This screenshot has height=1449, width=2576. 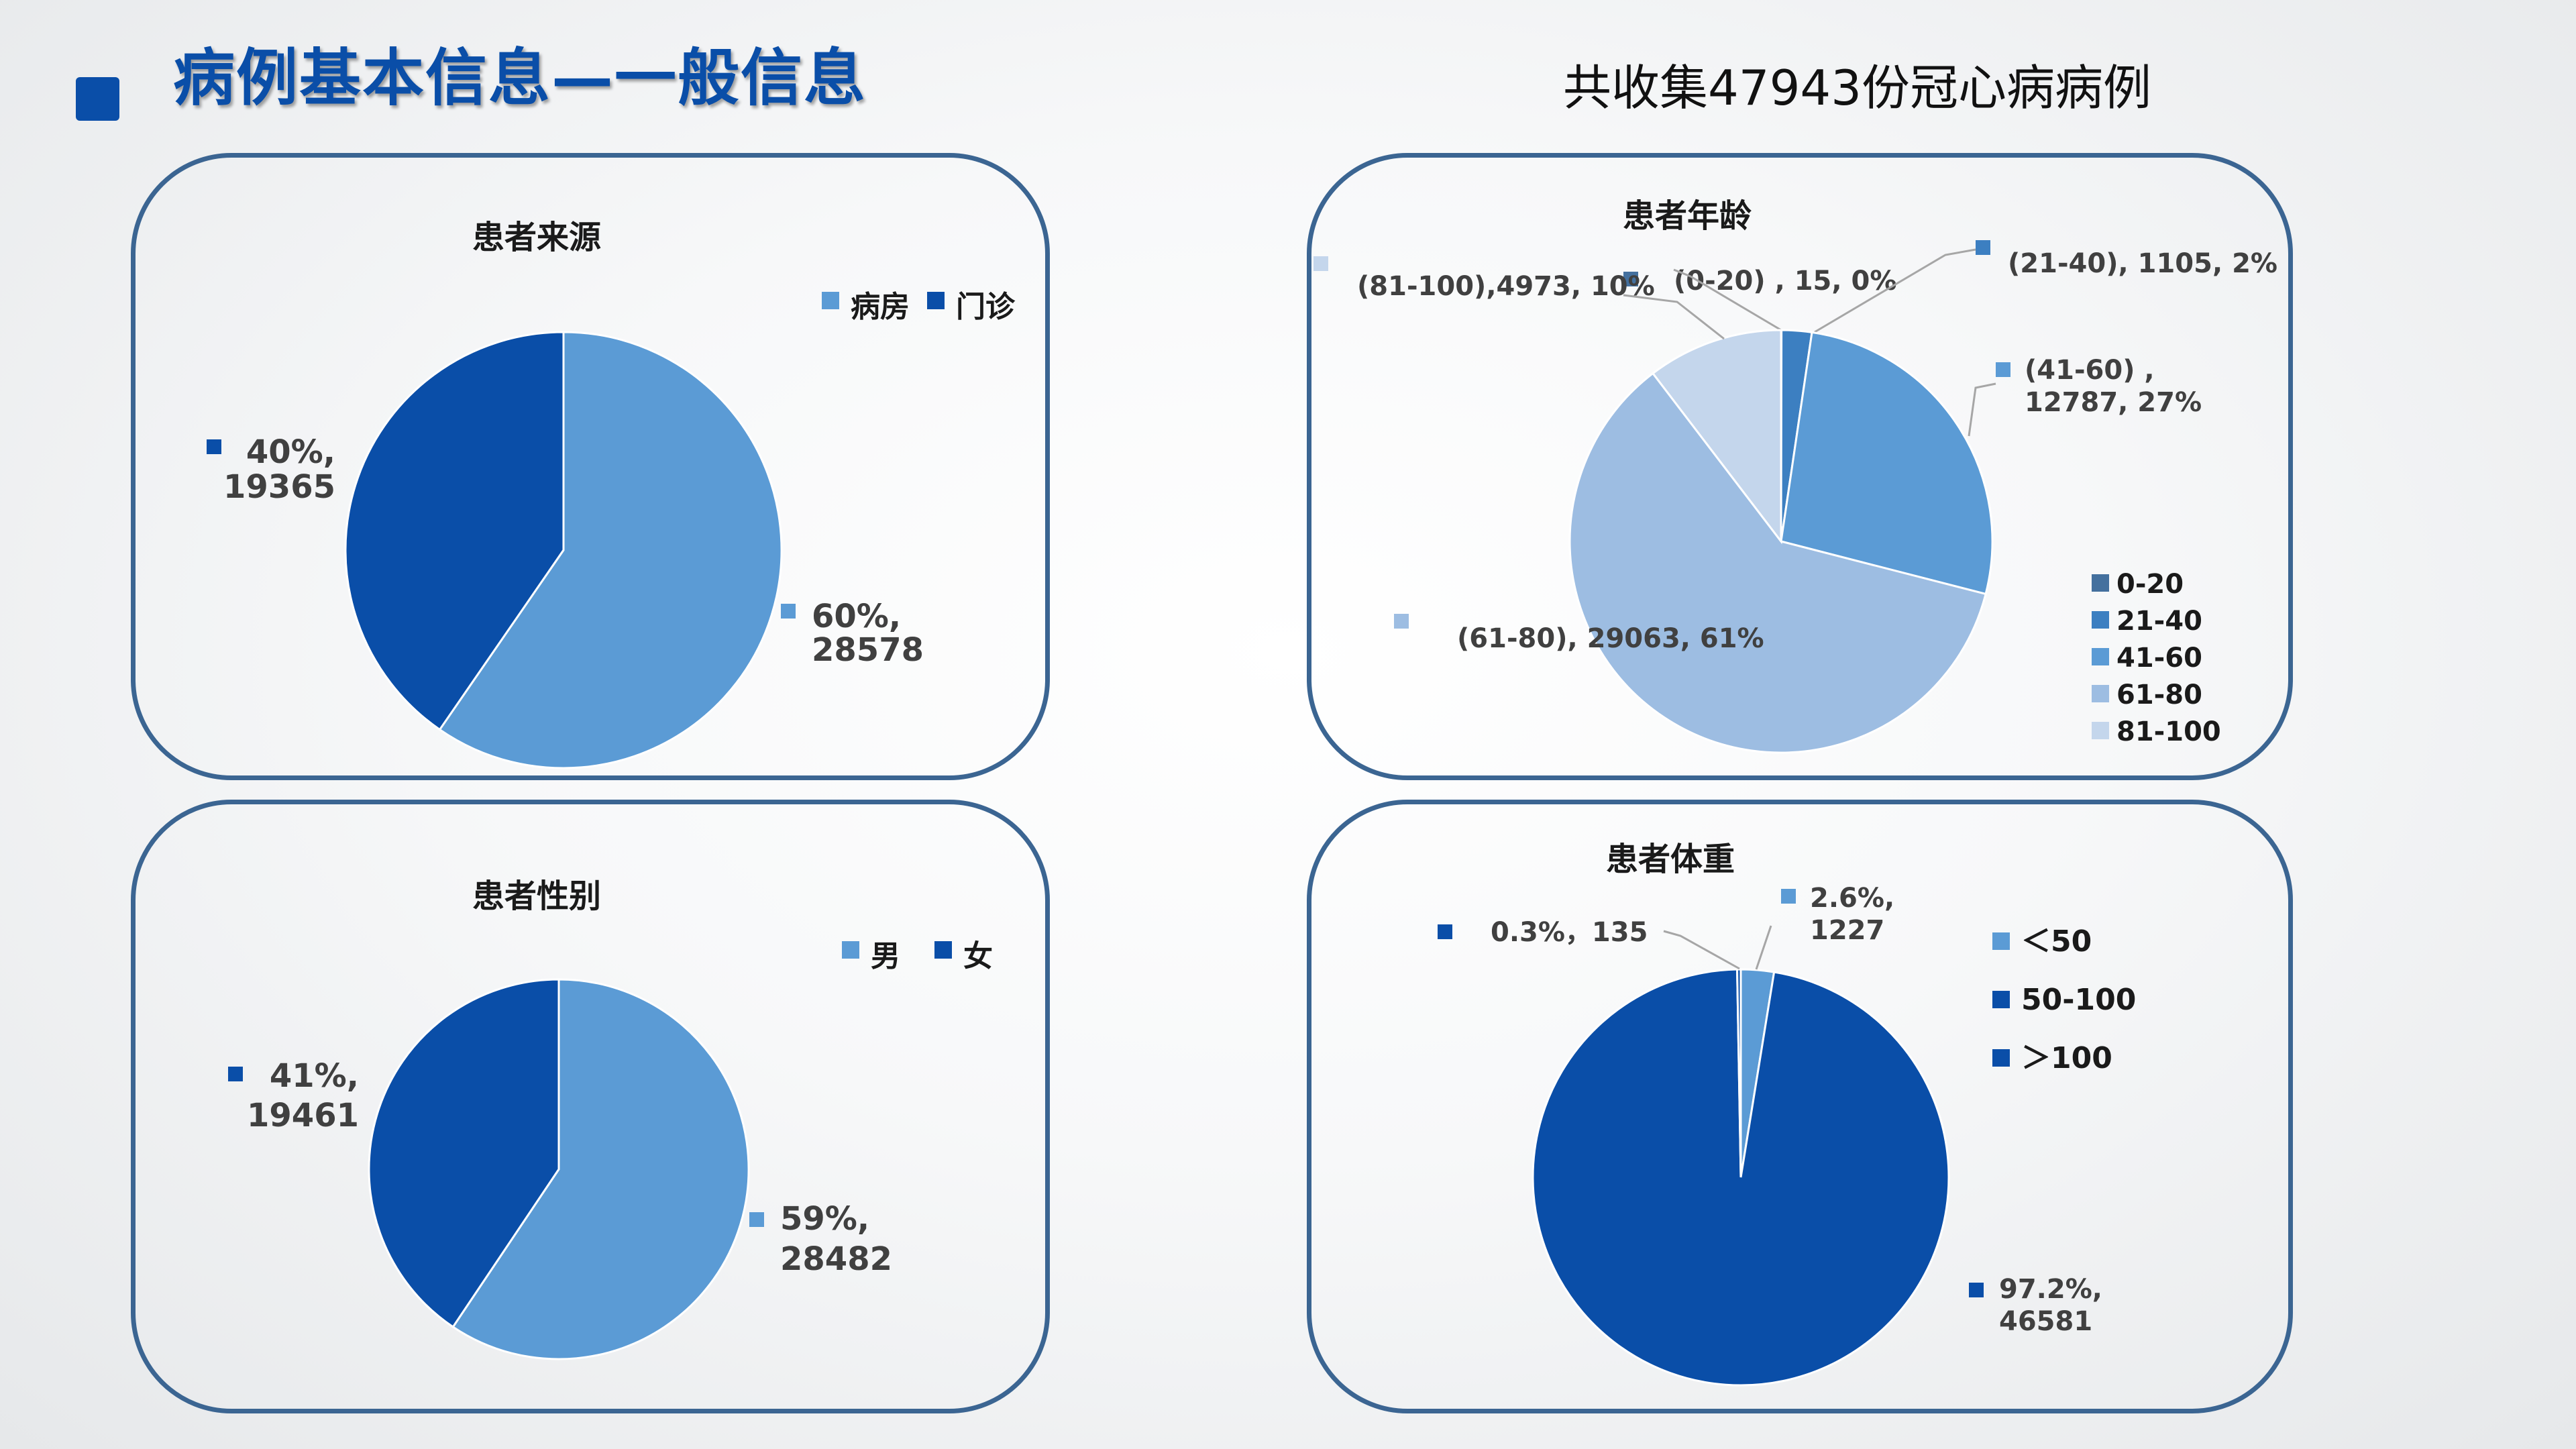 I want to click on legend-label: ＞100, so click(x=2066, y=1058).